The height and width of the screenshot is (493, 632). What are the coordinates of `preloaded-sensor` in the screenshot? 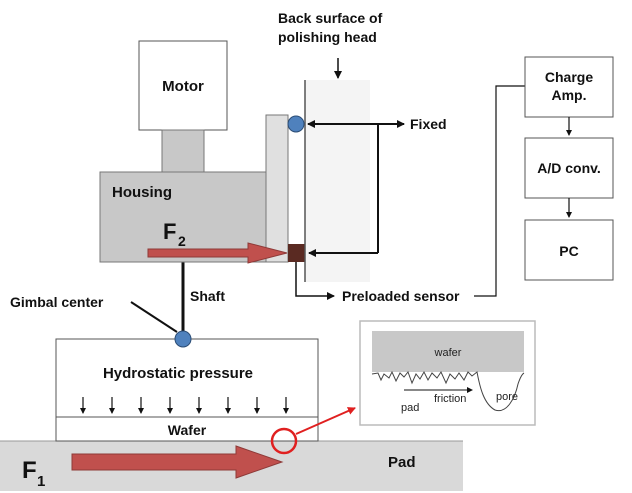 It's located at (296, 253).